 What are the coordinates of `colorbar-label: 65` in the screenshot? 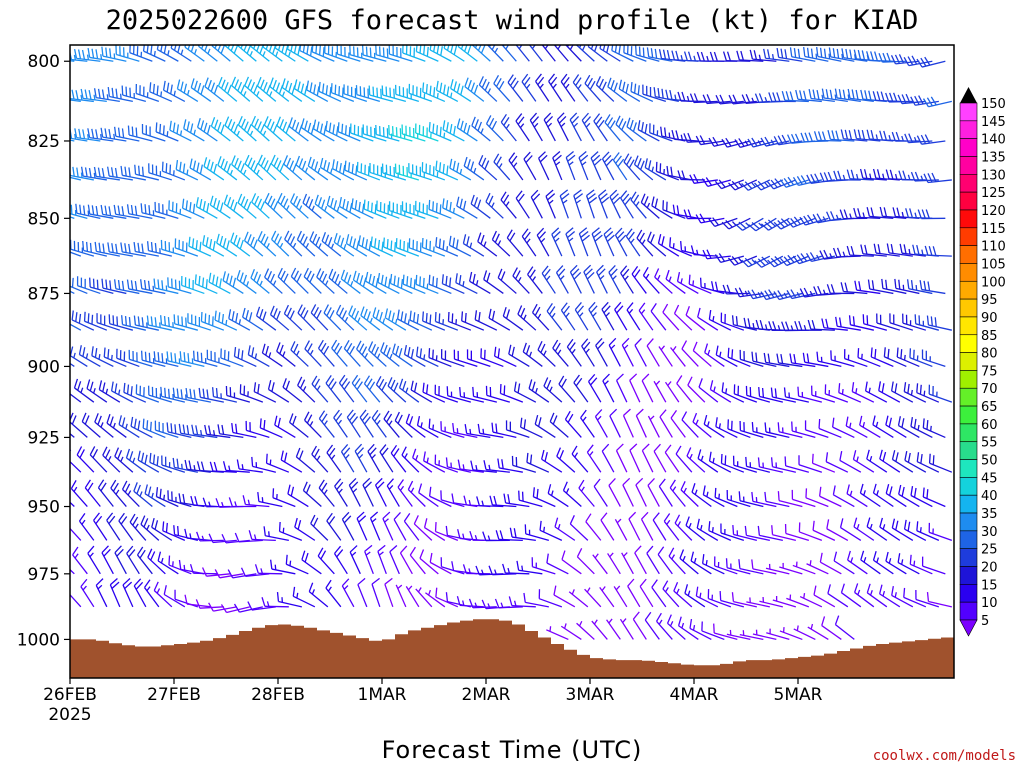 It's located at (989, 407).